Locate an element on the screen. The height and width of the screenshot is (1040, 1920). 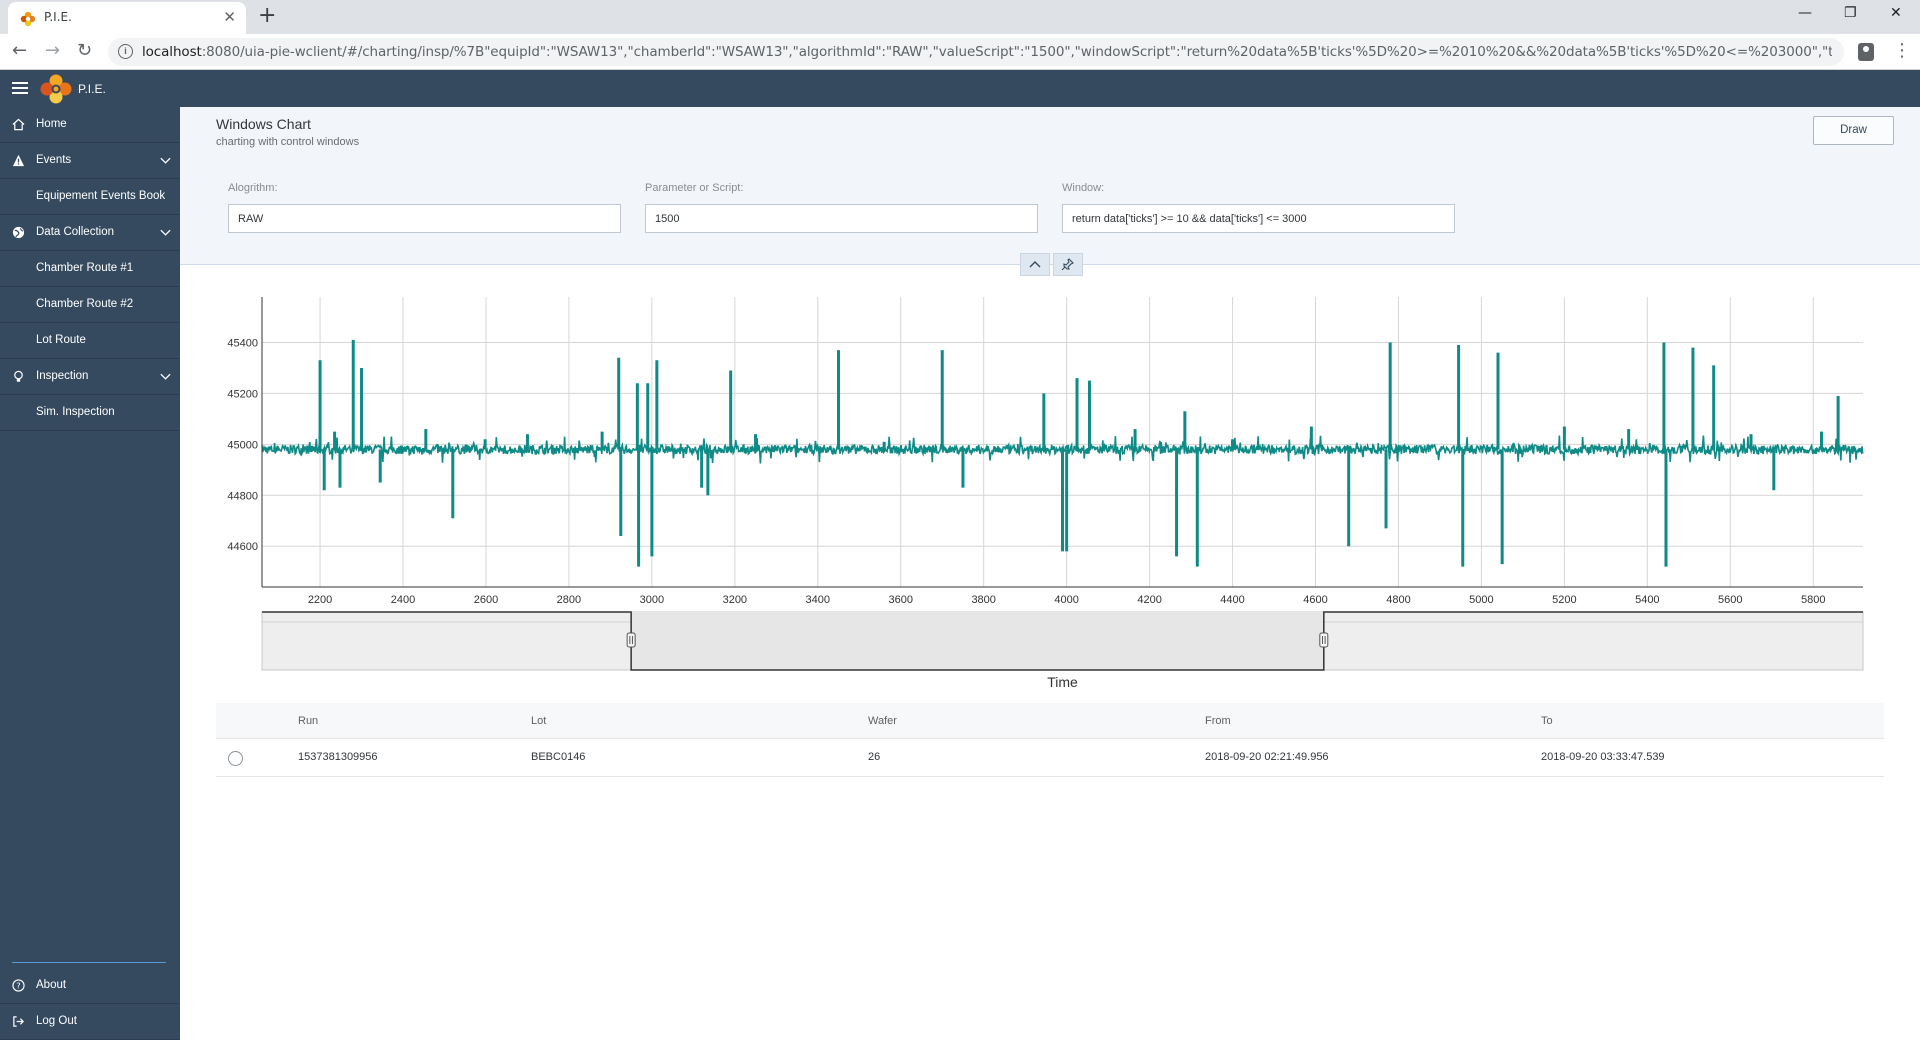
cell-wafer: 26 is located at coordinates (874, 757).